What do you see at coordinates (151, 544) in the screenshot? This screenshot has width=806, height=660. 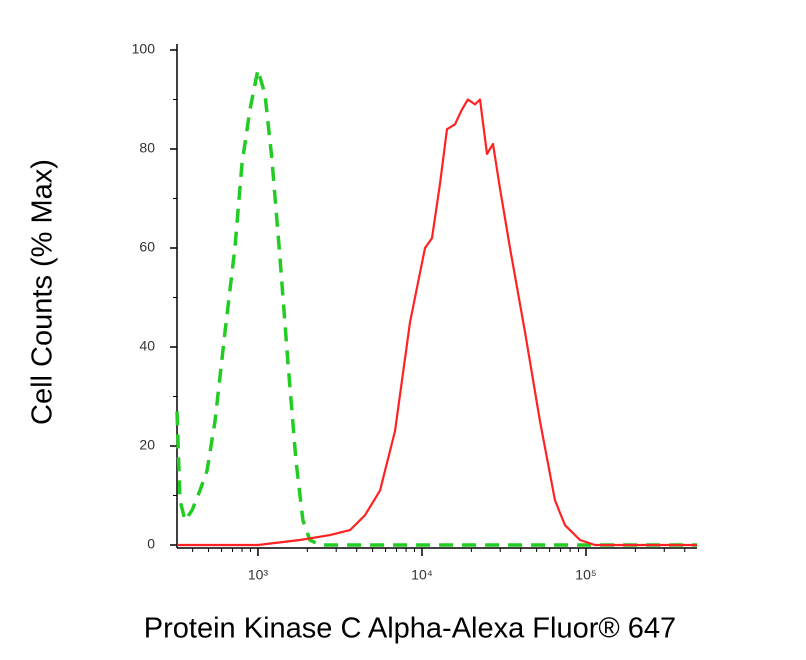 I see `y-tick-label: 0` at bounding box center [151, 544].